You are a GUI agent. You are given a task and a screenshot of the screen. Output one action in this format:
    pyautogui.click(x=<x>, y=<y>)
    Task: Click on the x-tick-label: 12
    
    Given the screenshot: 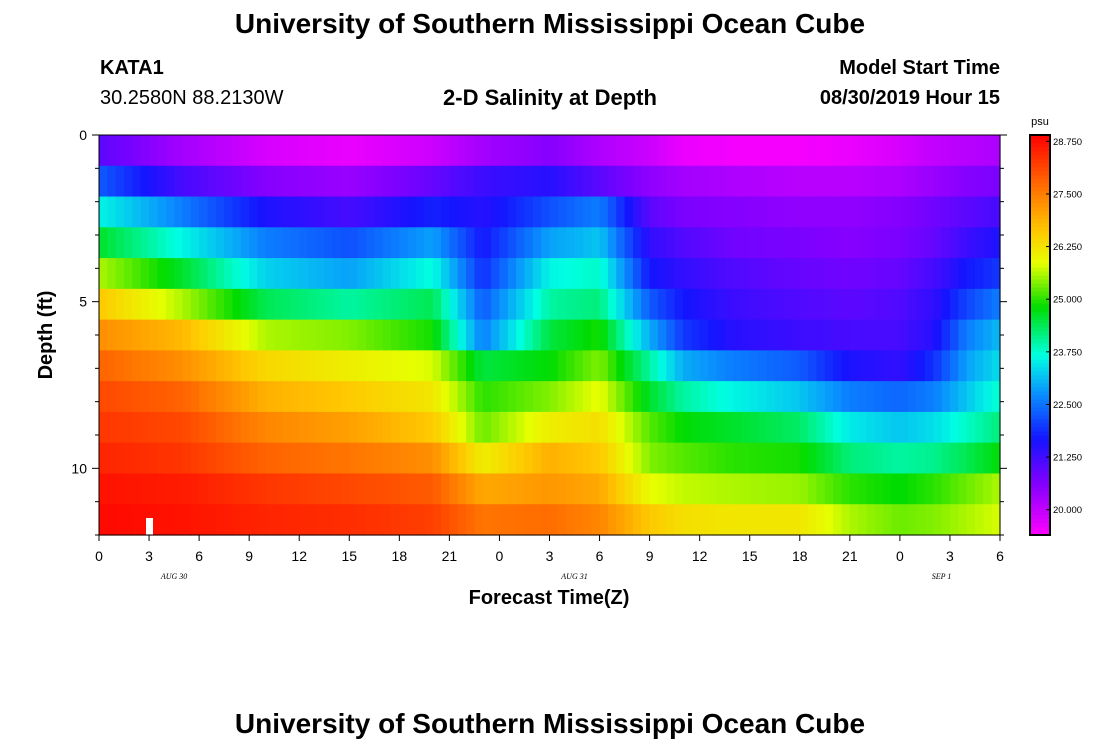 What is the action you would take?
    pyautogui.click(x=700, y=556)
    